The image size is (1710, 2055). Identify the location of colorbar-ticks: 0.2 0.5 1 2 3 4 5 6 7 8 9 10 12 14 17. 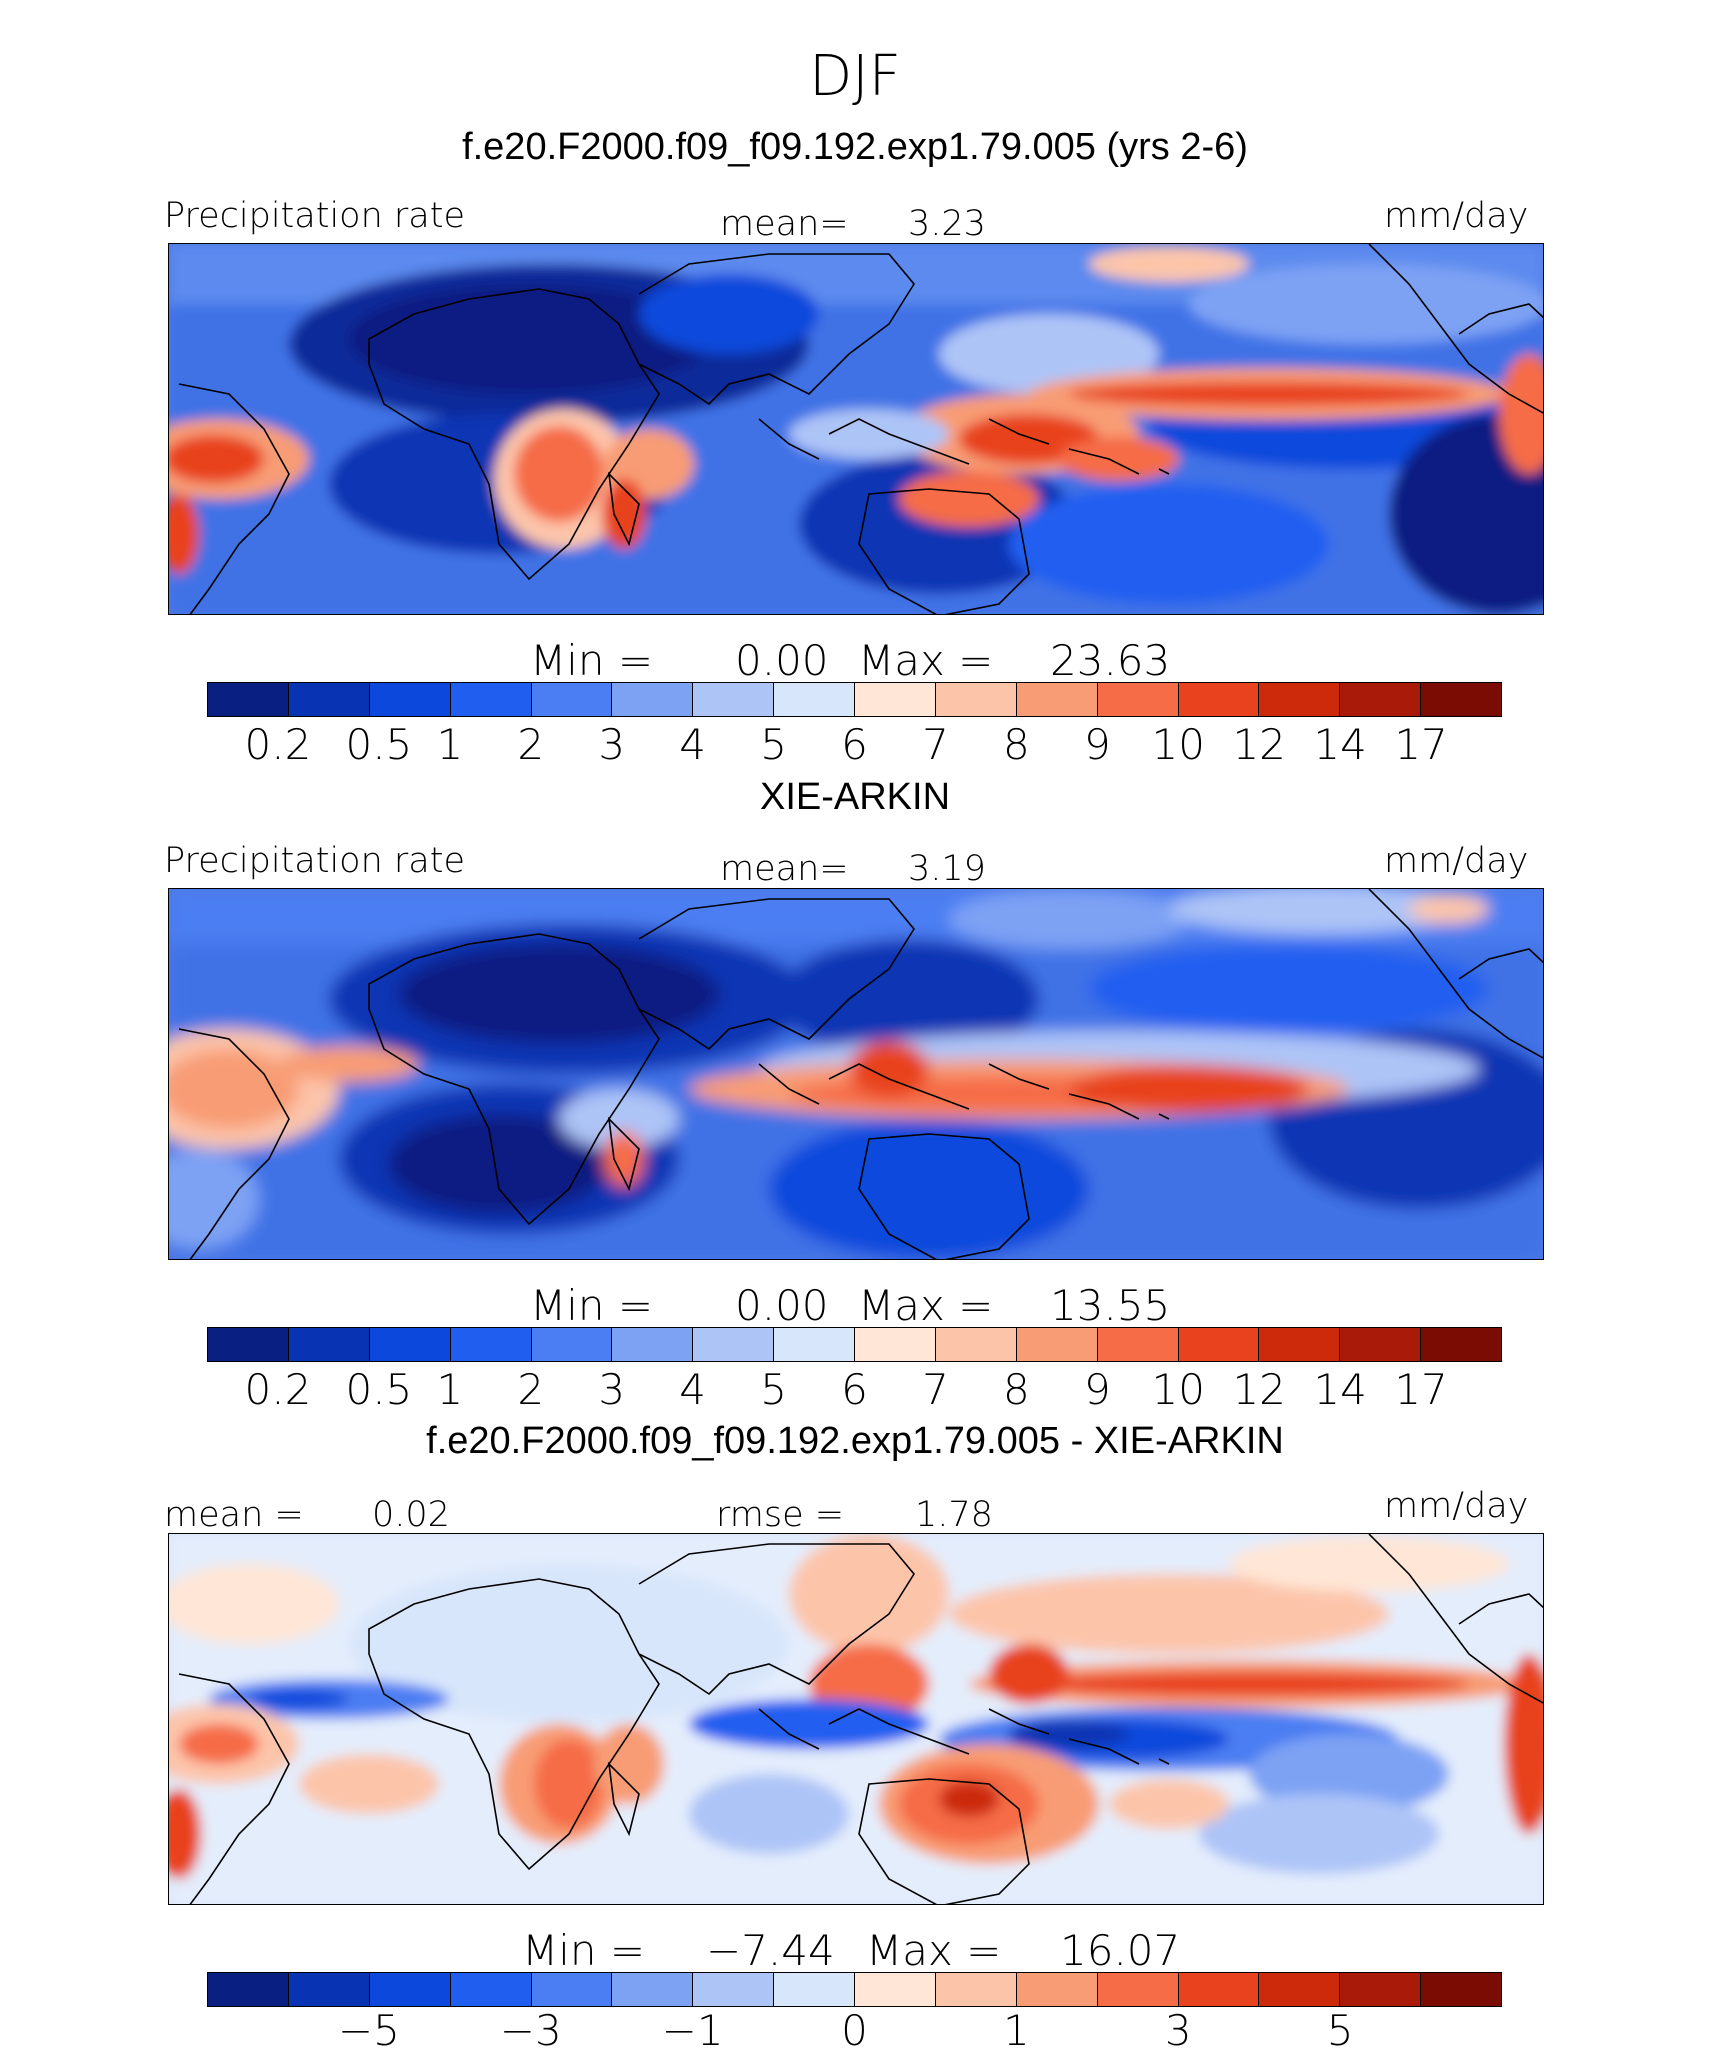
(855, 1390).